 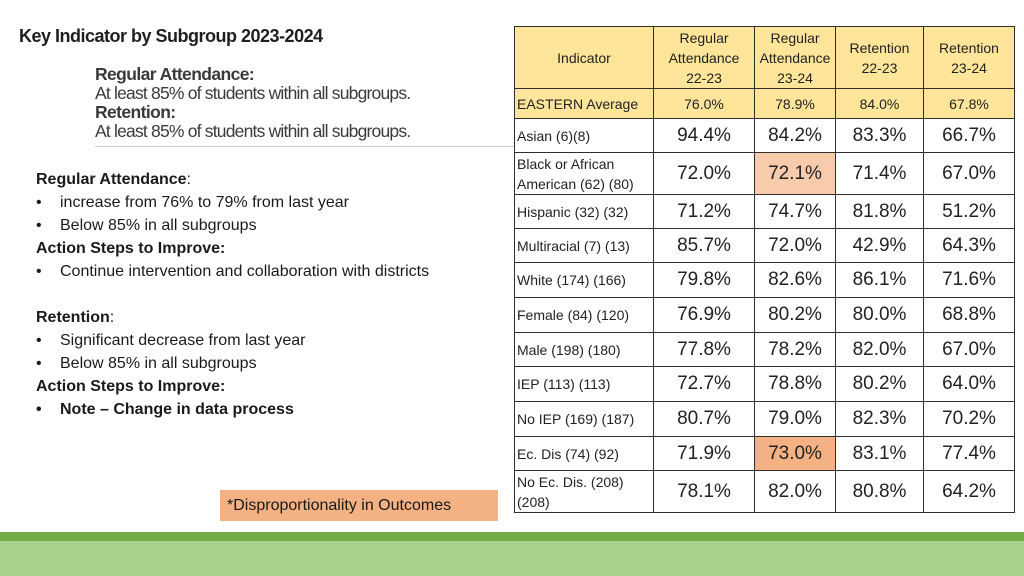 I want to click on cell-value: 85.7%, so click(x=704, y=245).